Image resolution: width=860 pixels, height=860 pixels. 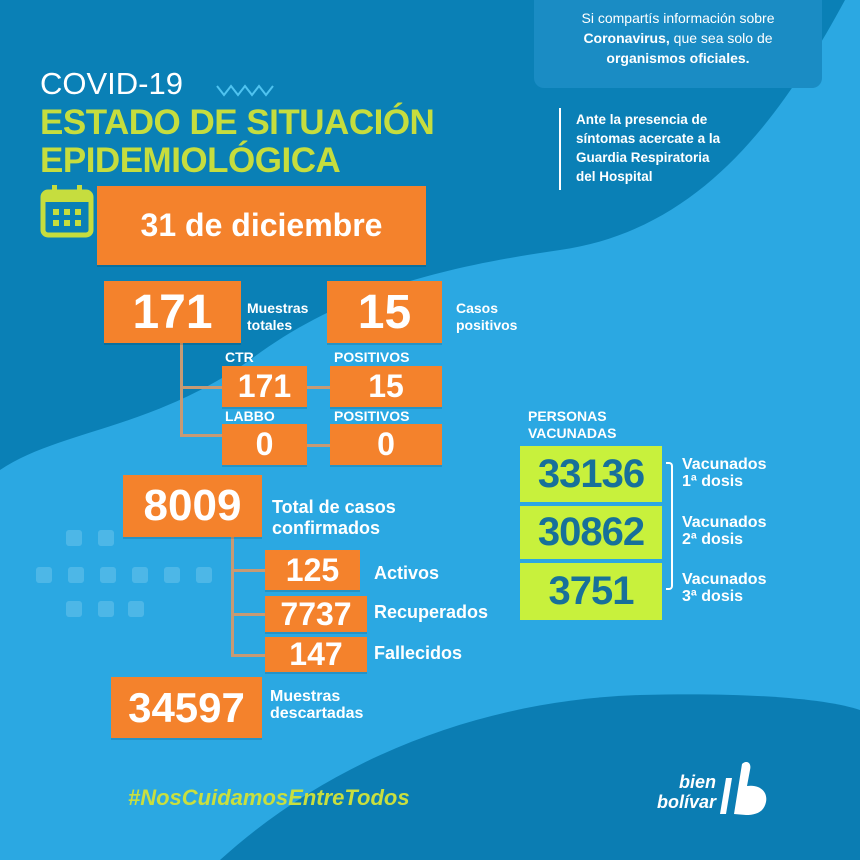 What do you see at coordinates (261, 225) in the screenshot?
I see `date-box: 31 de diciembre` at bounding box center [261, 225].